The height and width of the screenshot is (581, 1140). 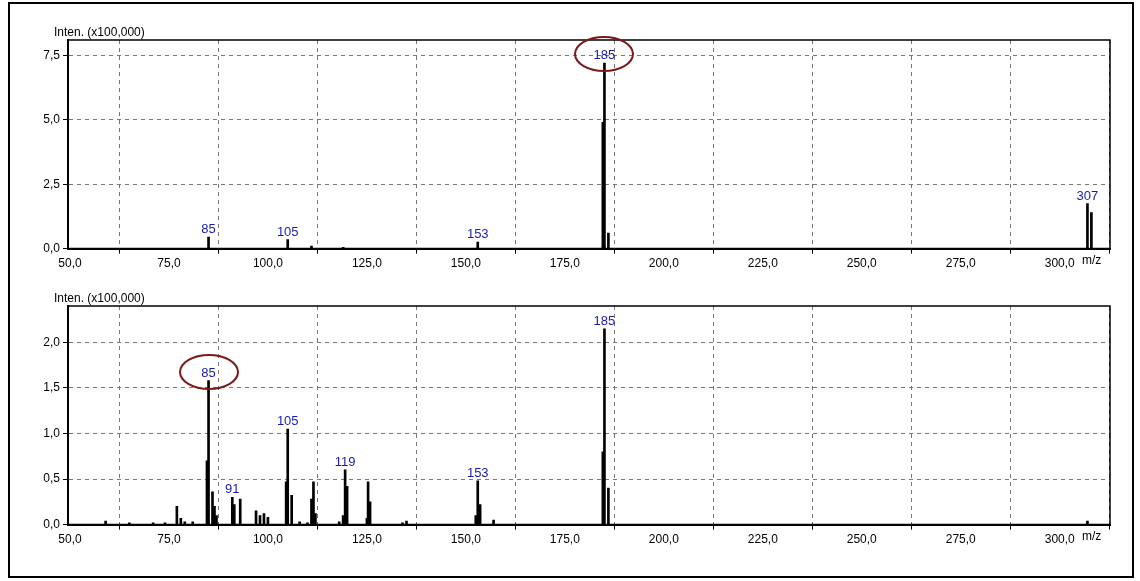 What do you see at coordinates (52, 183) in the screenshot?
I see `y-tick-label: 2,5` at bounding box center [52, 183].